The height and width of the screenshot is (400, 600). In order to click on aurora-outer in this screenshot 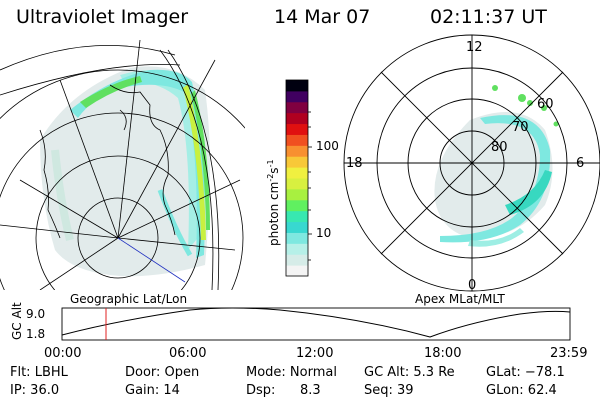, I will do `click(137, 163)`.